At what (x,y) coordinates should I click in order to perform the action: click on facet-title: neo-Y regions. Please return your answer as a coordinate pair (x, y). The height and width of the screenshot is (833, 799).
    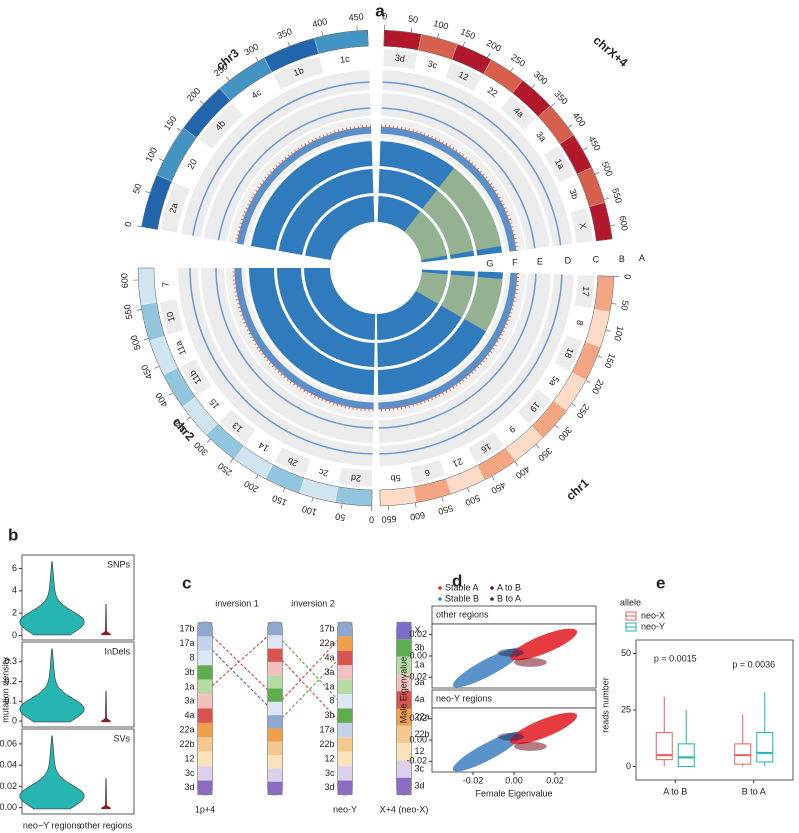
    Looking at the image, I should click on (464, 698).